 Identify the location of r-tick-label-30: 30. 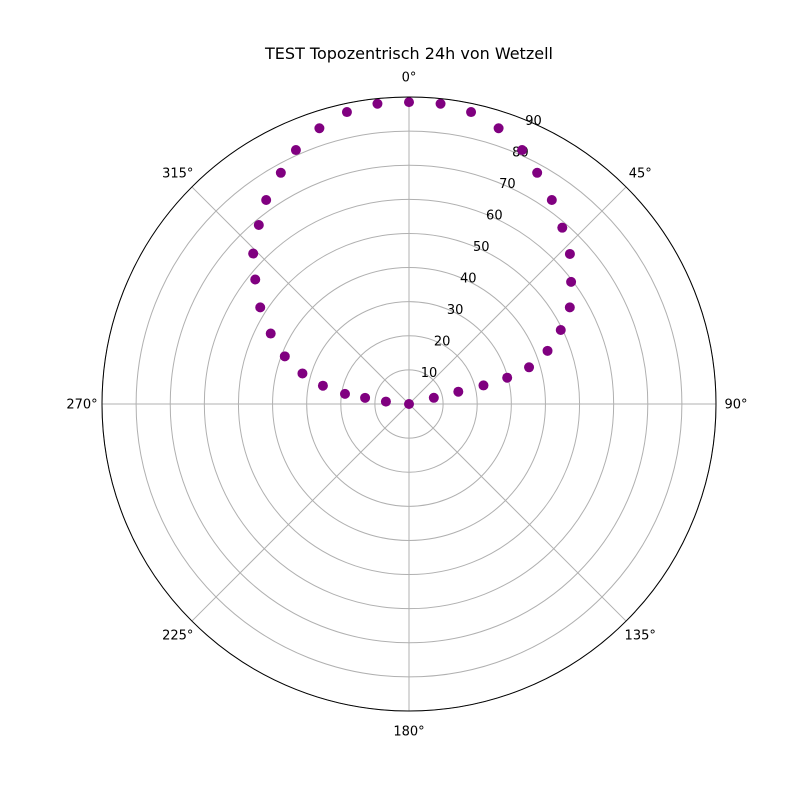
(455, 310).